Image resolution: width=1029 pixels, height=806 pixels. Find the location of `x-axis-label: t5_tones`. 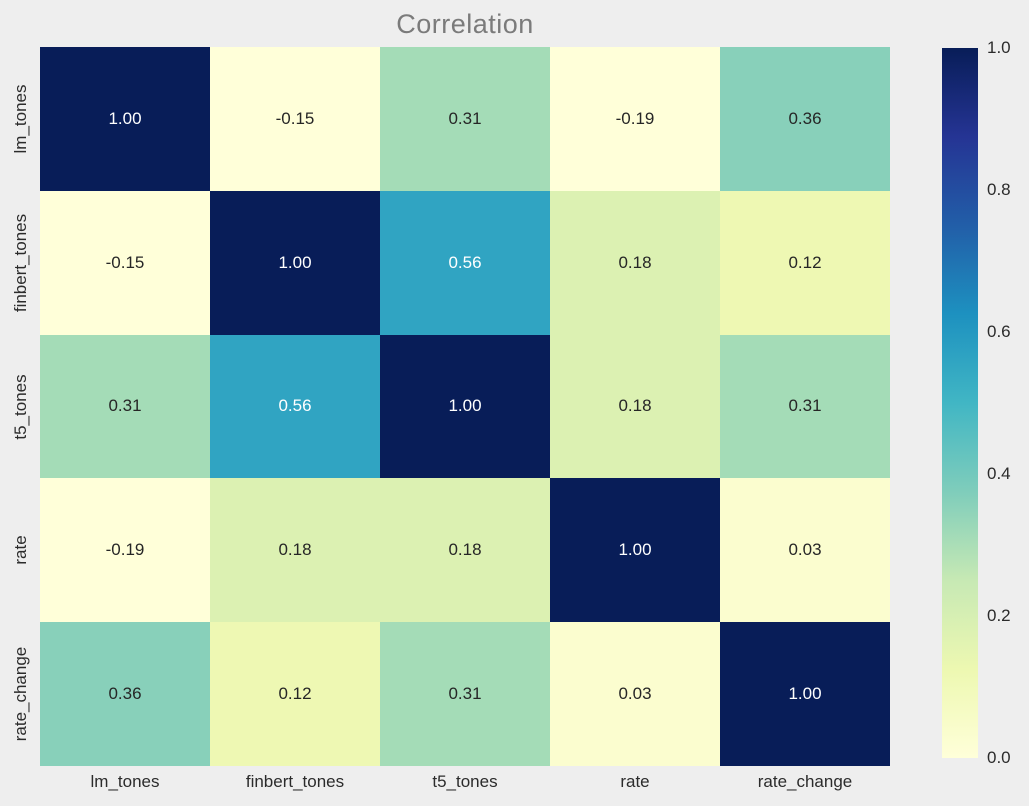

x-axis-label: t5_tones is located at coordinates (465, 781).